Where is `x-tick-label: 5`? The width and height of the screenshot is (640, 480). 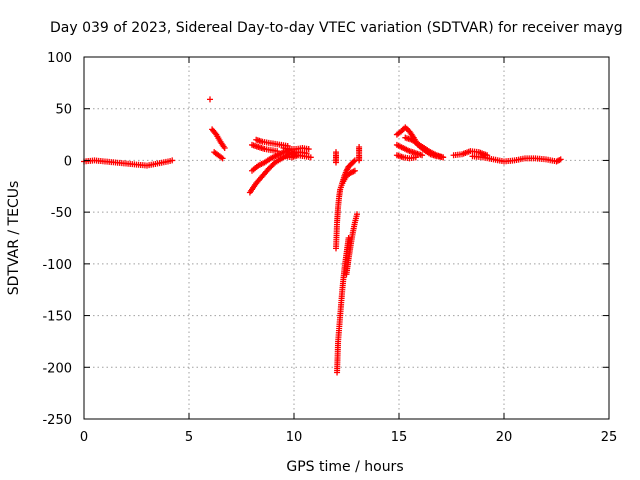
x-tick-label: 5 is located at coordinates (189, 437).